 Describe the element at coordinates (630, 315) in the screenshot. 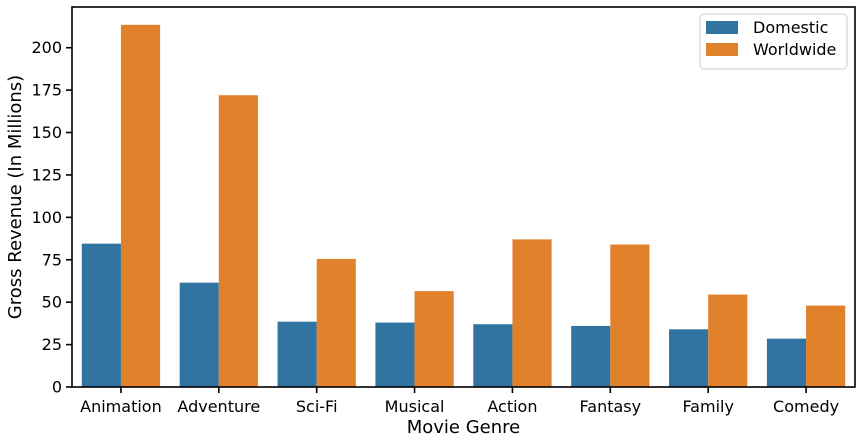

I see `bar-worldwide-fantasy` at that location.